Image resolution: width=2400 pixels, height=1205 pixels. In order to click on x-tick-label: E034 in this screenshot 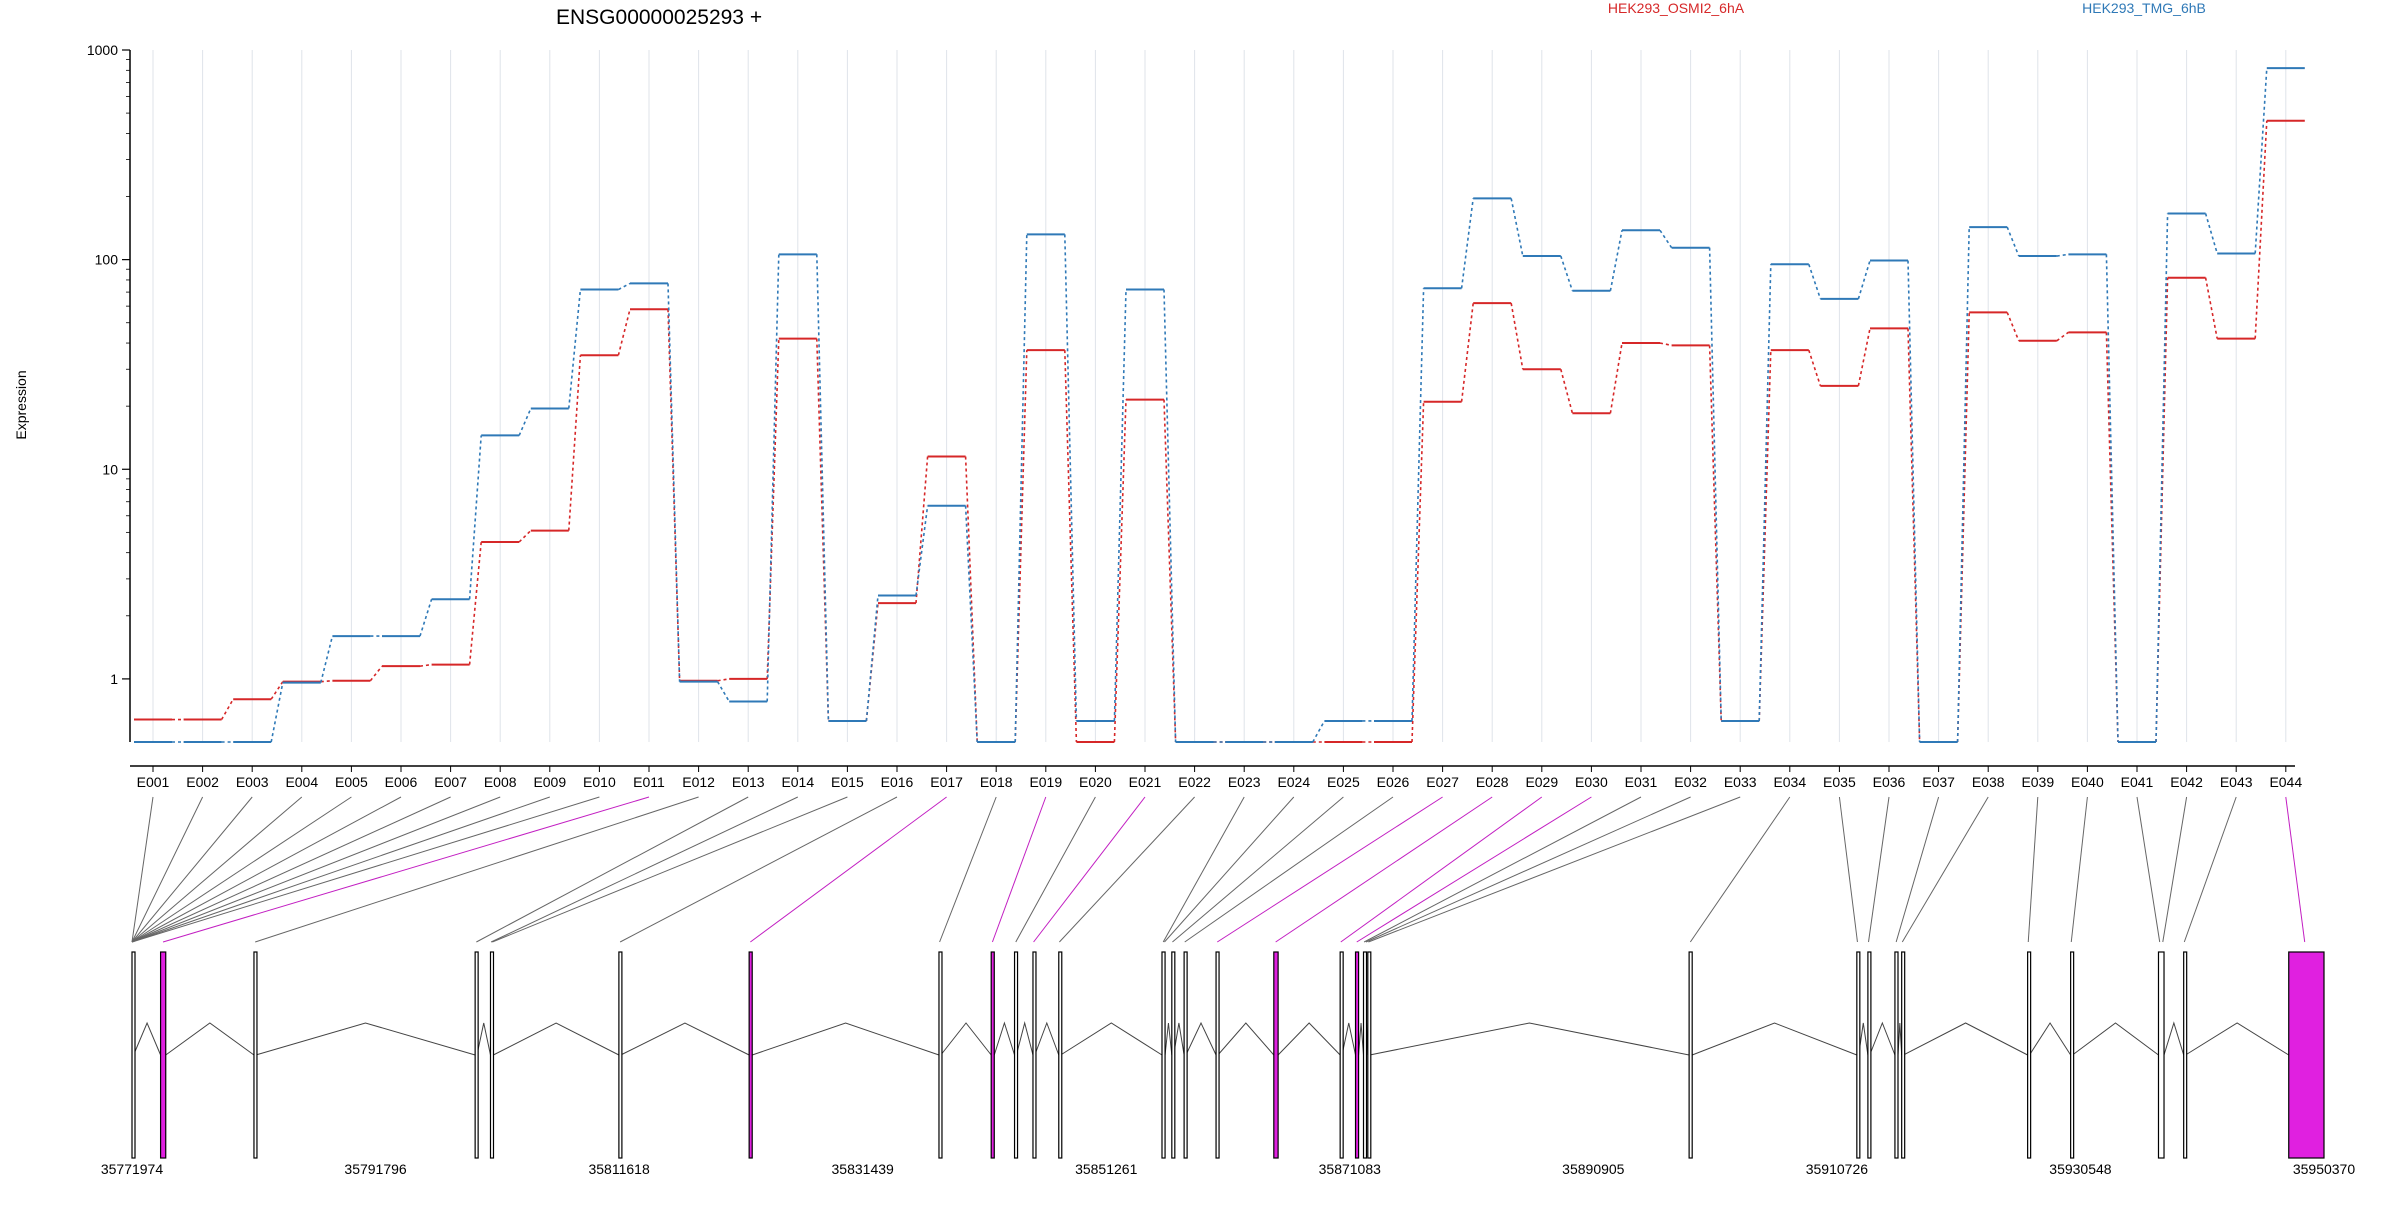, I will do `click(1789, 782)`.